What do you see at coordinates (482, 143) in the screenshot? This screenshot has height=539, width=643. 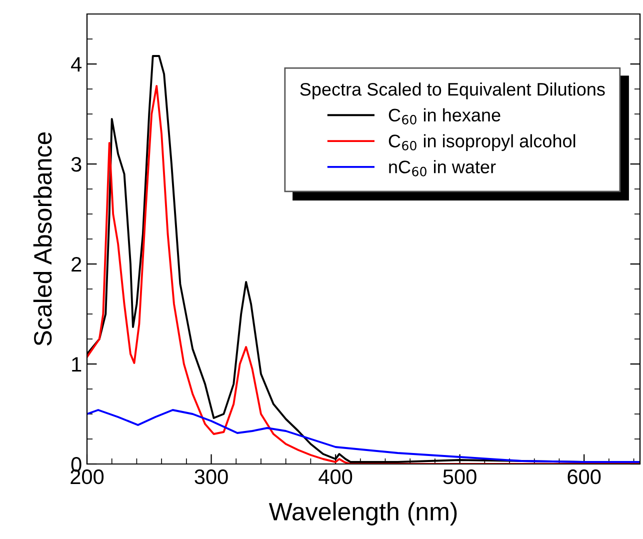 I see `legend-label: C$_{60}$ in isopropyl alcohol` at bounding box center [482, 143].